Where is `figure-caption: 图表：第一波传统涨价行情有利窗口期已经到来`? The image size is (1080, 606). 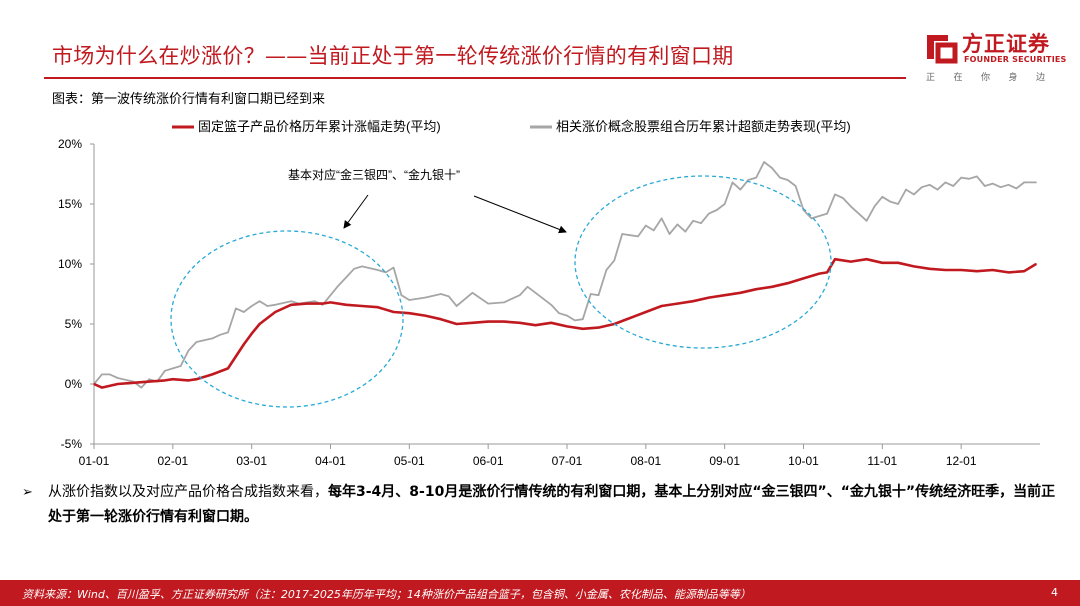 figure-caption: 图表：第一波传统涨价行情有利窗口期已经到来 is located at coordinates (189, 99).